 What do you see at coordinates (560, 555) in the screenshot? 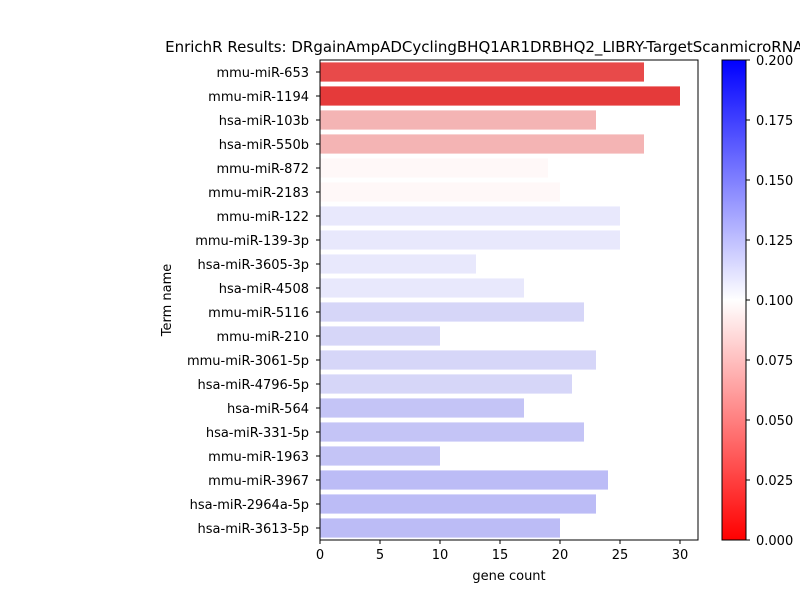
I see `x-tick-label: 20` at bounding box center [560, 555].